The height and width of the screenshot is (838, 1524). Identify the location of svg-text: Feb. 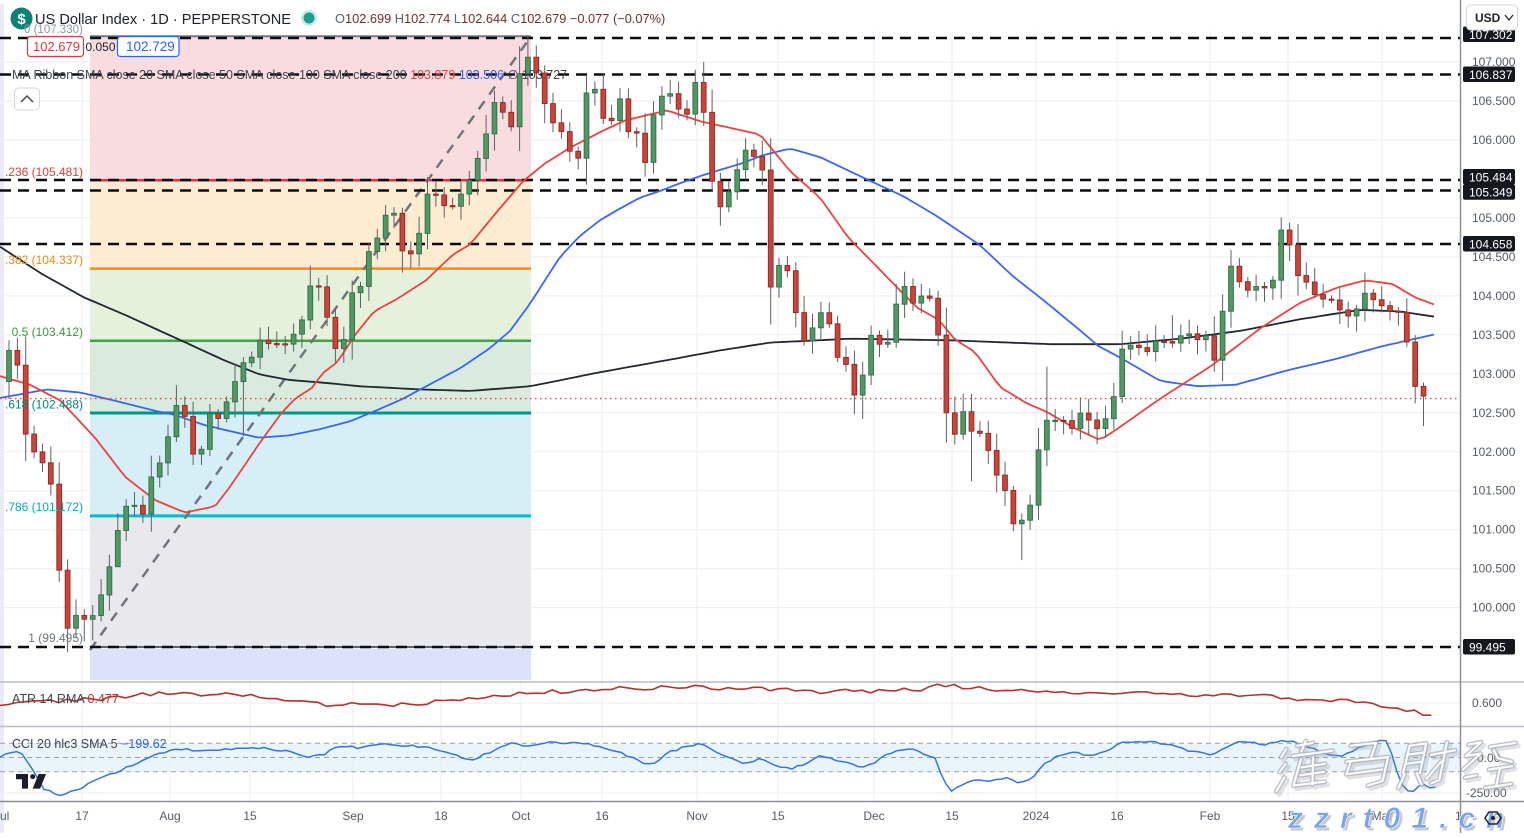
(1210, 816).